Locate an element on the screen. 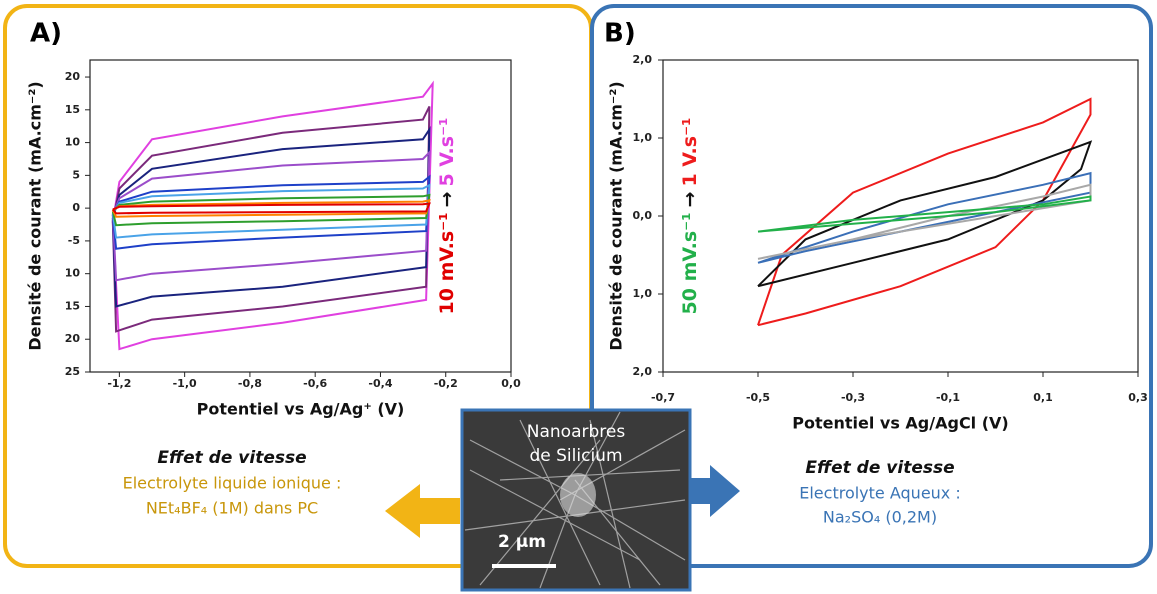 The image size is (1157, 594). x-tick-label: -0,6 is located at coordinates (315, 383).